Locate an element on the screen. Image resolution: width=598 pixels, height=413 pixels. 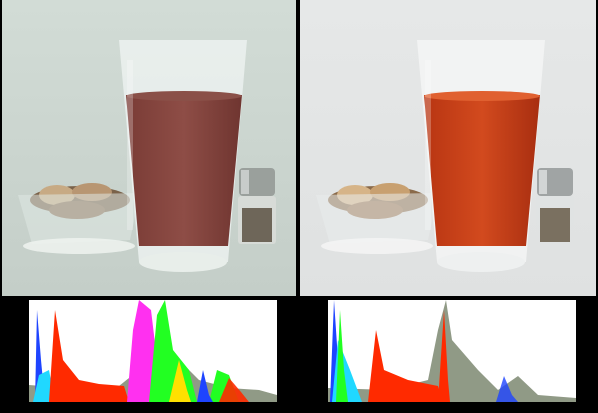
histogram-left is located at coordinates (153, 351).